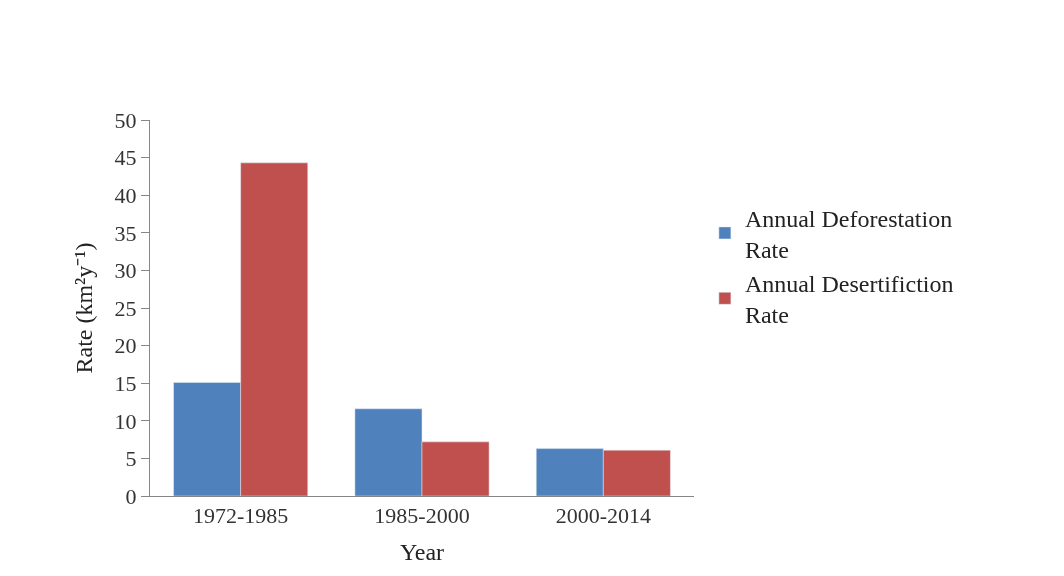  I want to click on legend-label: Annual Desertifiction Rate, so click(849, 300).